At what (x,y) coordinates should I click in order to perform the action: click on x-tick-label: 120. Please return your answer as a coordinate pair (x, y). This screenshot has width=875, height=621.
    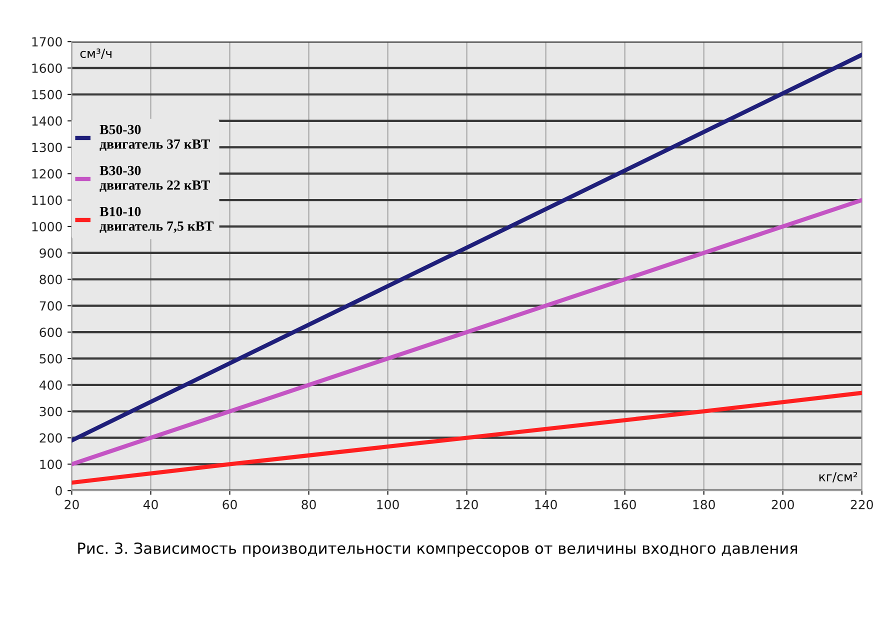
    Looking at the image, I should click on (467, 505).